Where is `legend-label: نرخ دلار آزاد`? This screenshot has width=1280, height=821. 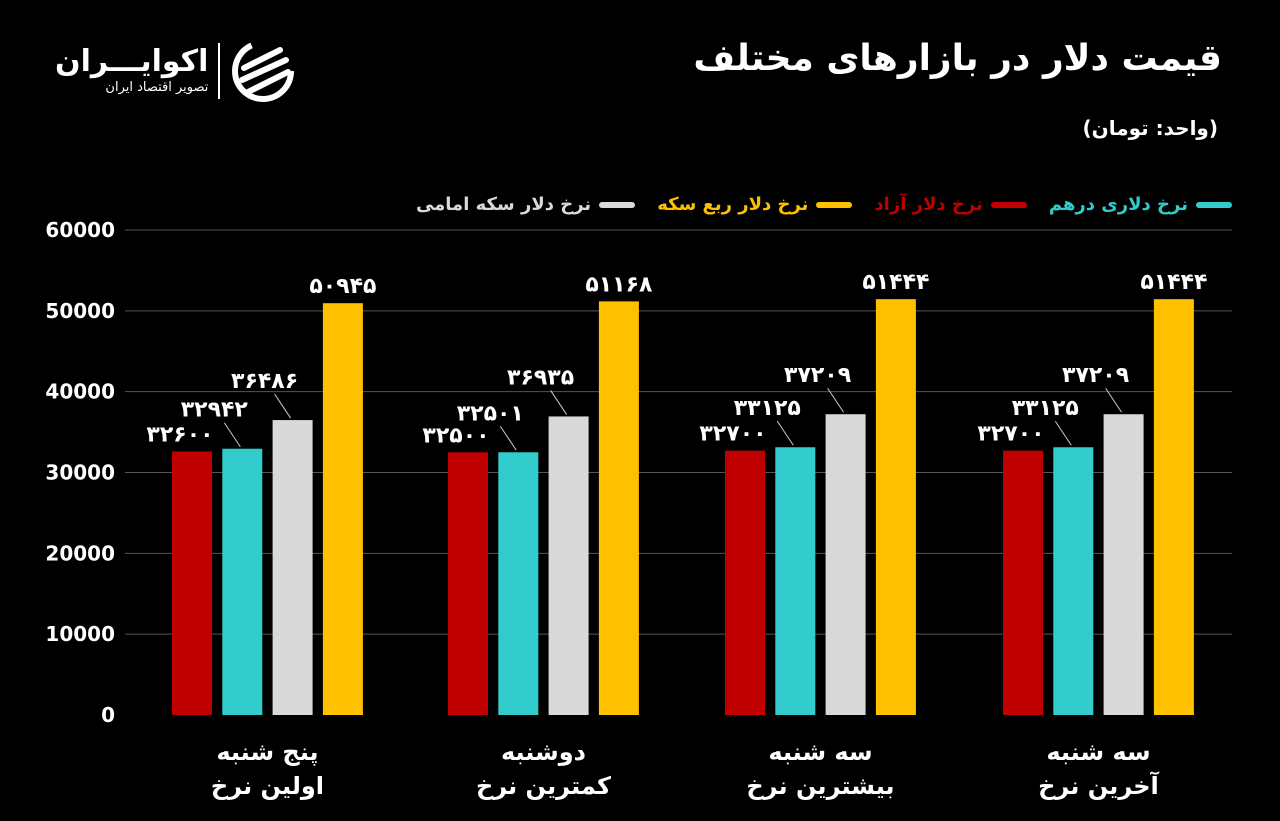 legend-label: نرخ دلار آزاد is located at coordinates (928, 204).